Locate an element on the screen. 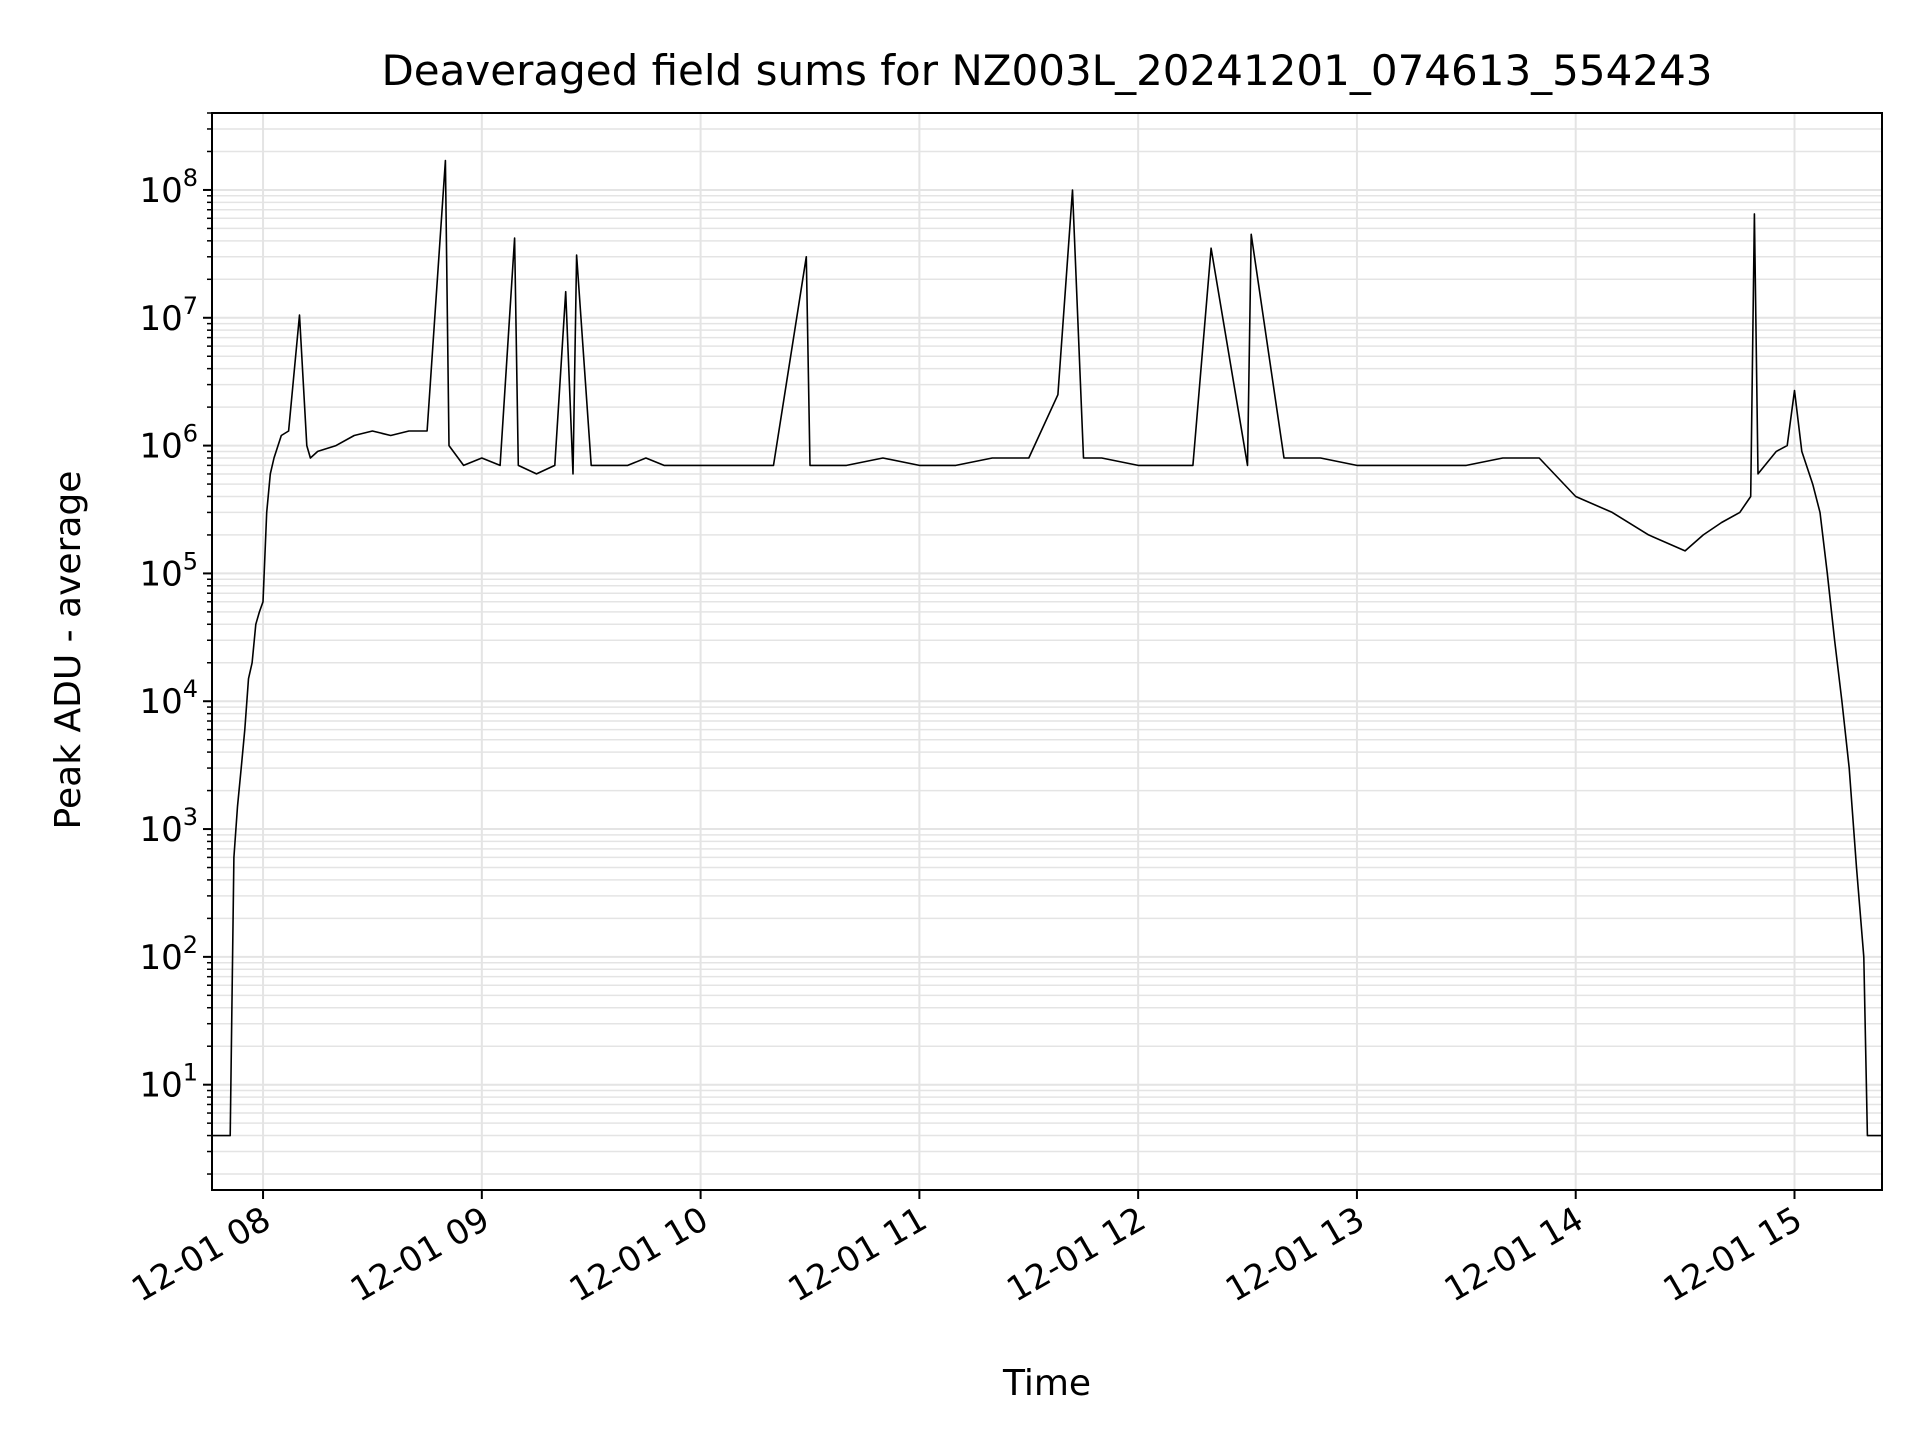  y-tick-exponent: 5 is located at coordinates (190, 561).